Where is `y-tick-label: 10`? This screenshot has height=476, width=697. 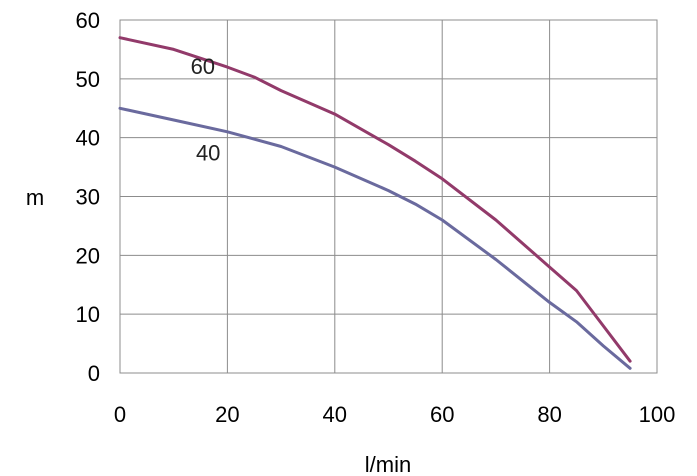 y-tick-label: 10 is located at coordinates (88, 314).